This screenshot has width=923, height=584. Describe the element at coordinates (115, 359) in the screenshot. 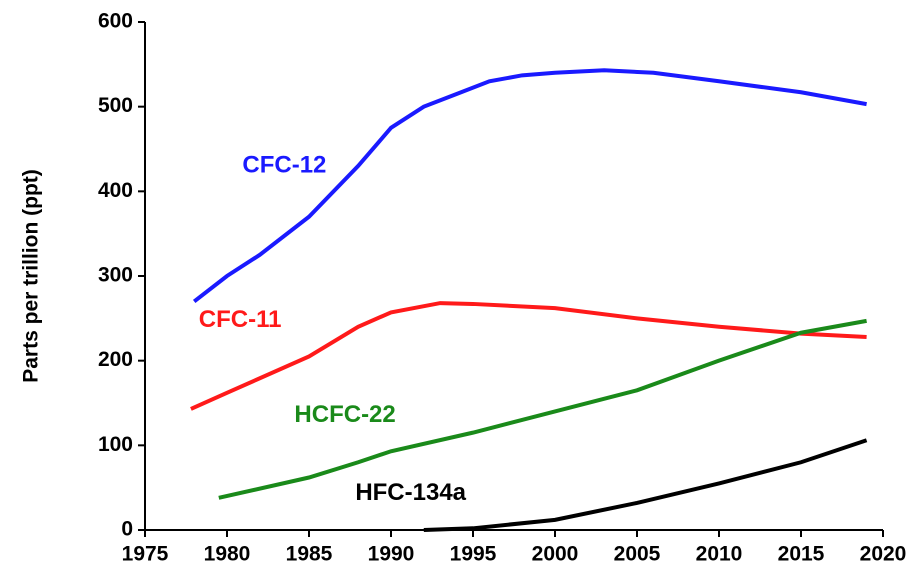

I see `y-tick-label: 200` at that location.